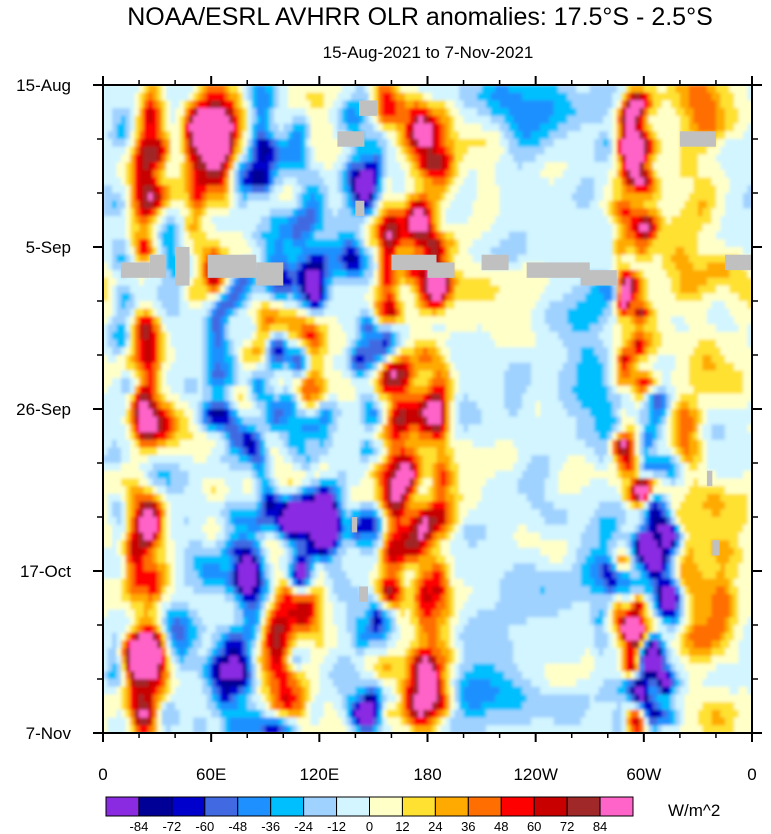  What do you see at coordinates (567, 826) in the screenshot?
I see `colorbar-label: 72` at bounding box center [567, 826].